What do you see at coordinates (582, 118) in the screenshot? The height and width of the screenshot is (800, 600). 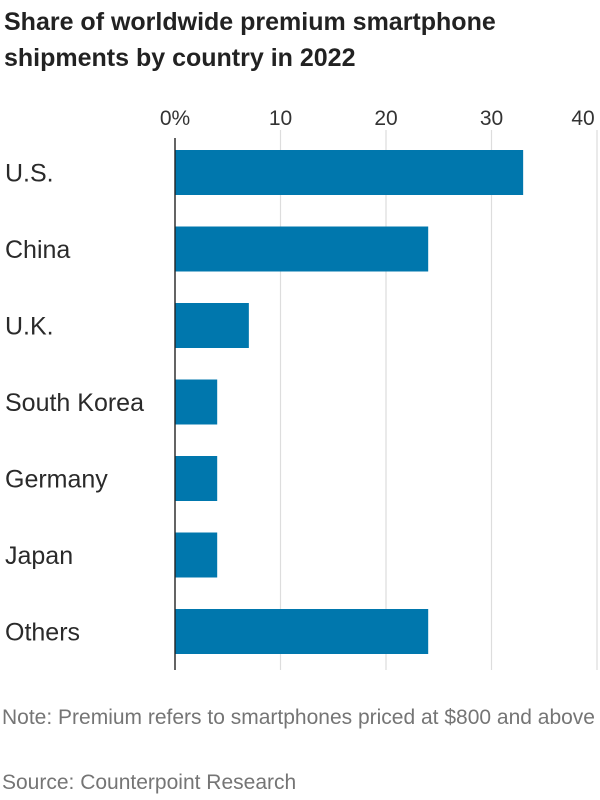 I see `tick-label: 40` at bounding box center [582, 118].